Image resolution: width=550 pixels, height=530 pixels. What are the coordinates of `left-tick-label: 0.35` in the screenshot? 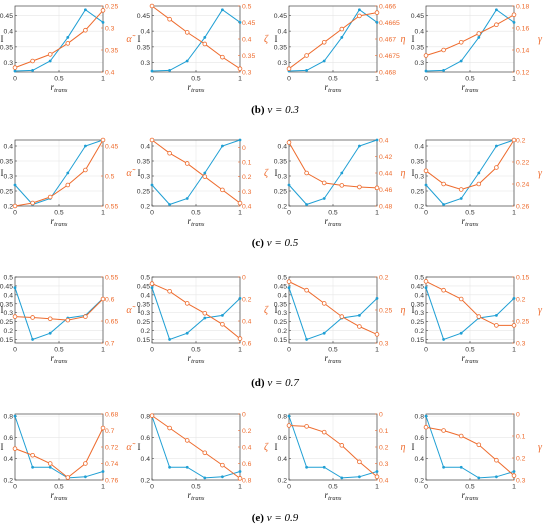 It's located at (417, 162).